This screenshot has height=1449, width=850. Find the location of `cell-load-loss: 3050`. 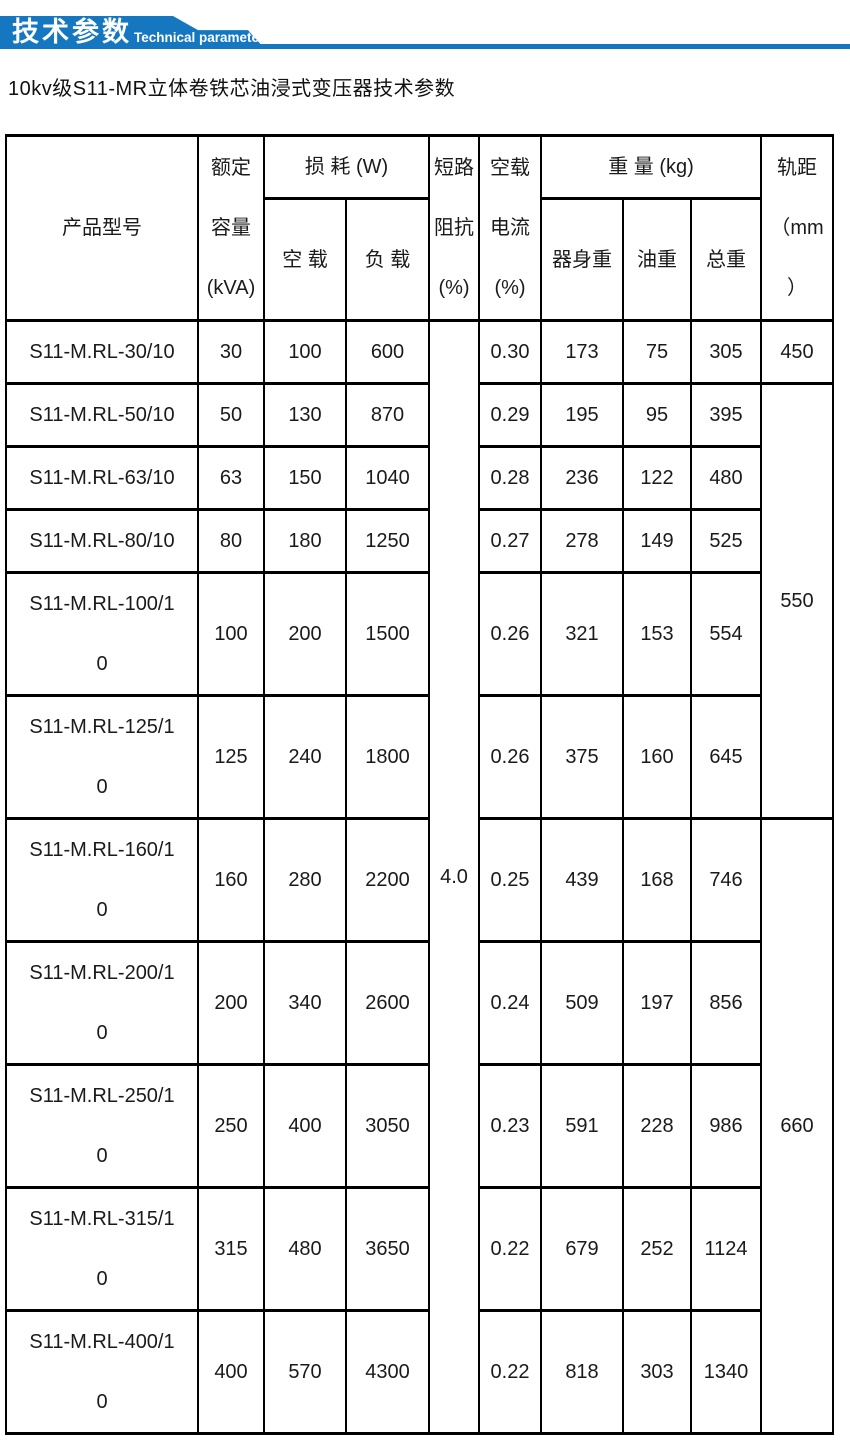

cell-load-loss: 3050 is located at coordinates (387, 1126).